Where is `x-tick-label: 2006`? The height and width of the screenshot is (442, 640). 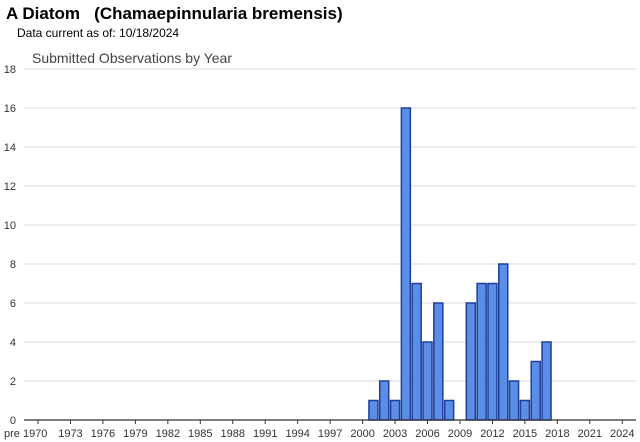
x-tick-label: 2006 is located at coordinates (427, 434).